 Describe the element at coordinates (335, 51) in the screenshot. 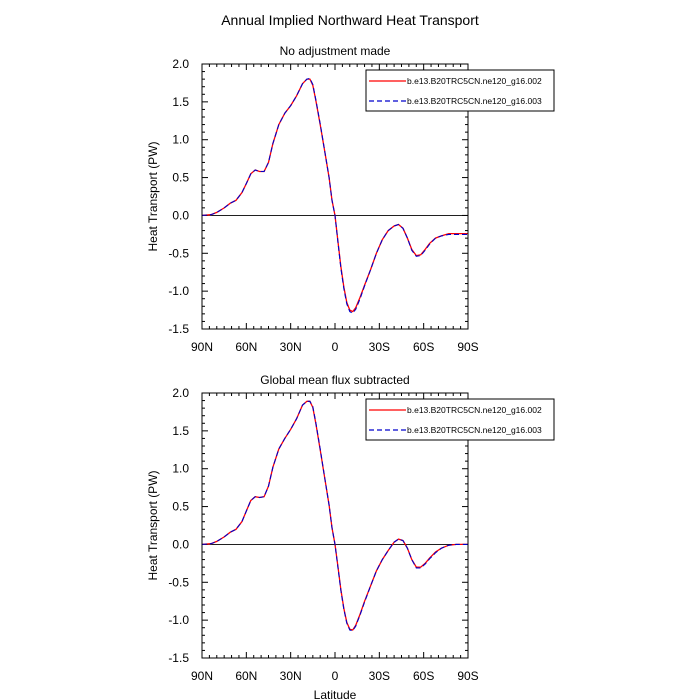

I see `chart-subtitle: No adjustment made` at that location.